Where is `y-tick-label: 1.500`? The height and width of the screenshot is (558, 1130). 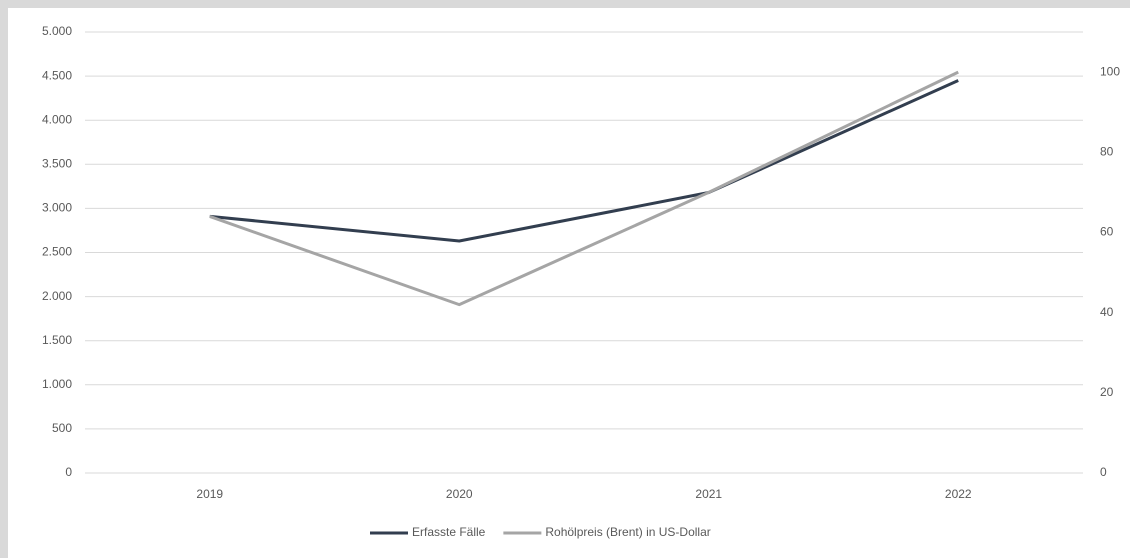
y-tick-label: 1.500 is located at coordinates (57, 340).